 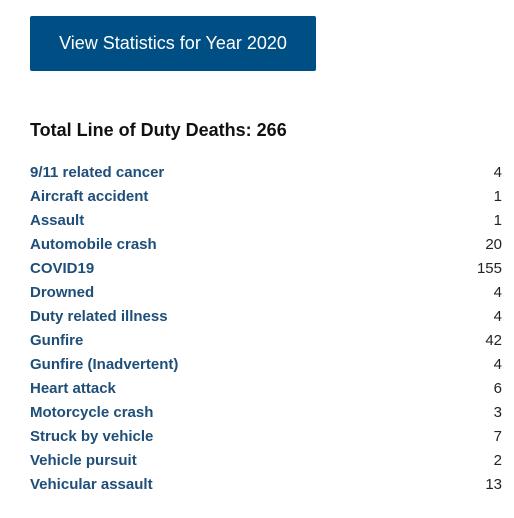 What do you see at coordinates (266, 388) in the screenshot?
I see `cause-row: Heart attack 6` at bounding box center [266, 388].